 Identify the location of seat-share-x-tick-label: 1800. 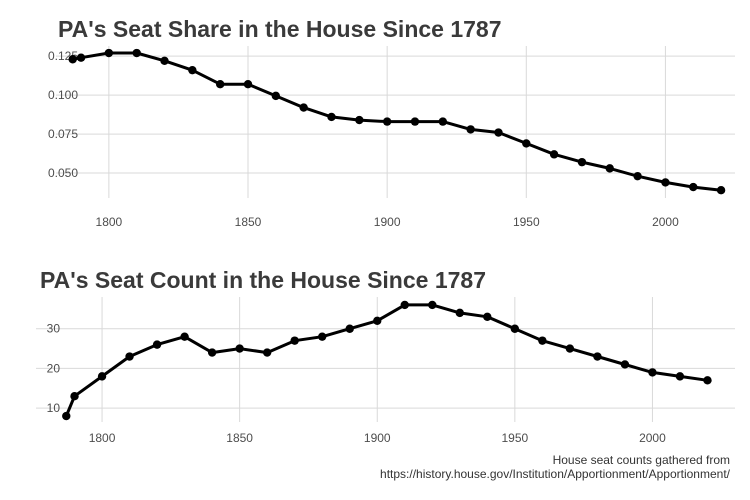
(109, 222).